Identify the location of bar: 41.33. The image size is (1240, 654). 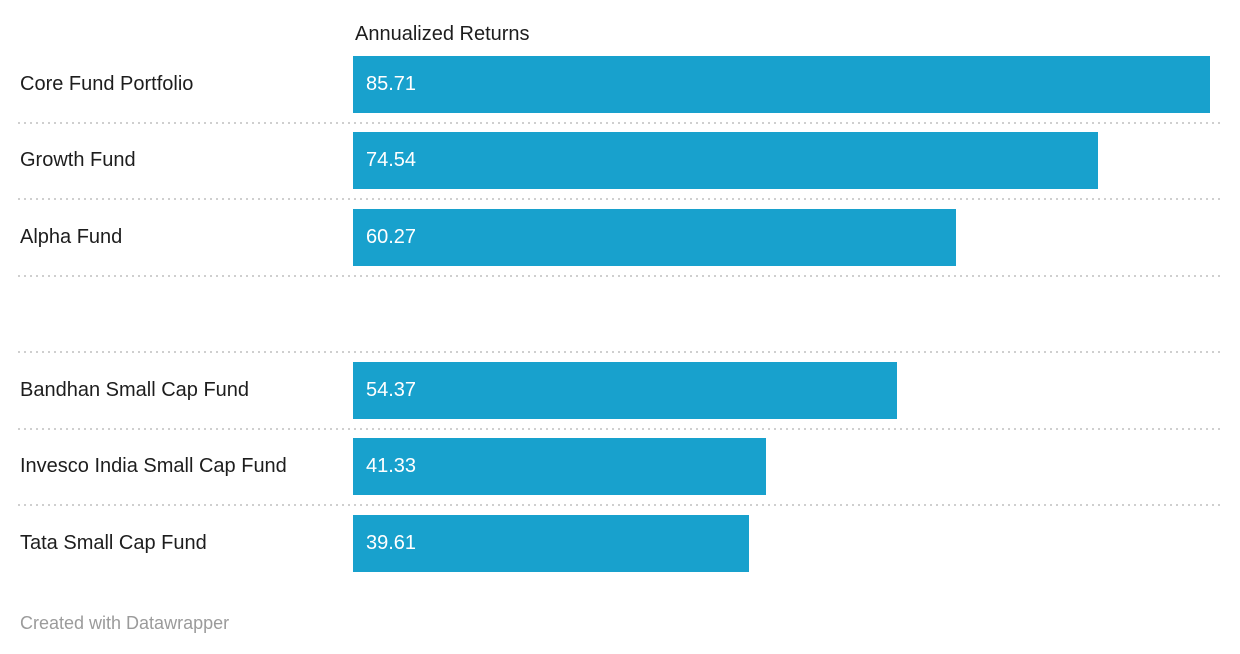
(560, 467).